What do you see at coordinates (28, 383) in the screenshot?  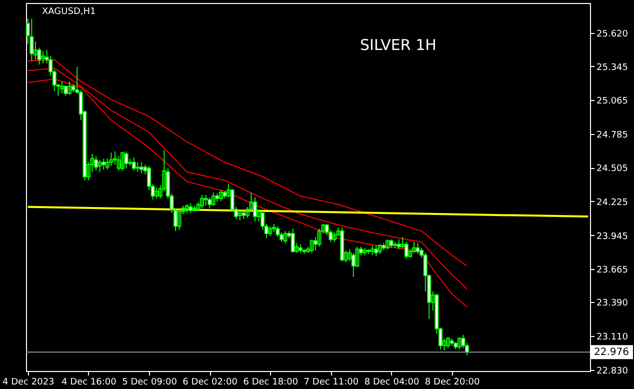 I see `x-tick-label: 4 Dec 2023` at bounding box center [28, 383].